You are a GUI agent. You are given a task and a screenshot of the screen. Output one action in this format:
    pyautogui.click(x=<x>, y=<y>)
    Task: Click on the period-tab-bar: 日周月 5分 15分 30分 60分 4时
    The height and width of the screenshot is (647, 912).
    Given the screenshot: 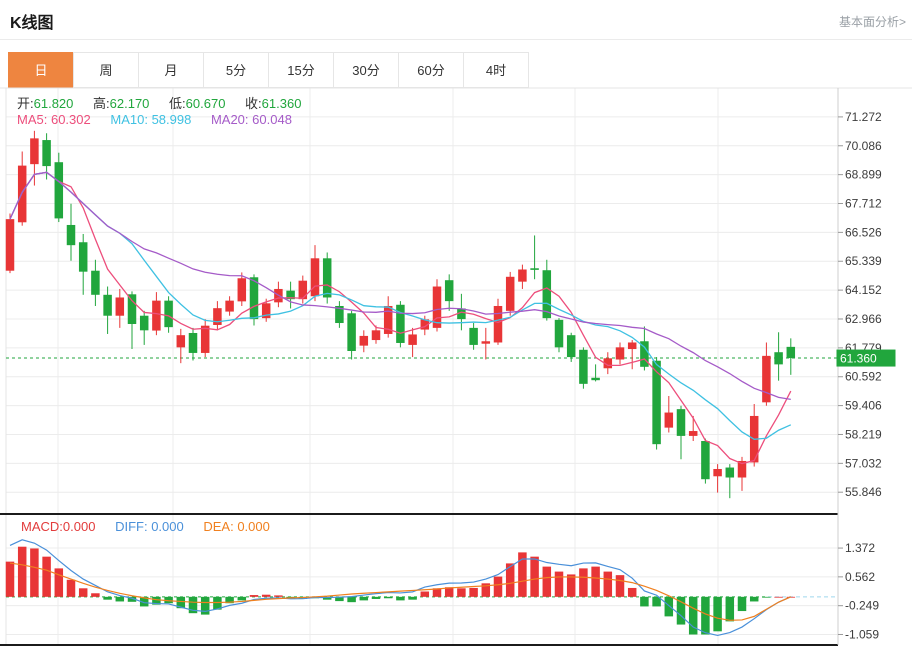 What is the action you would take?
    pyautogui.click(x=268, y=70)
    